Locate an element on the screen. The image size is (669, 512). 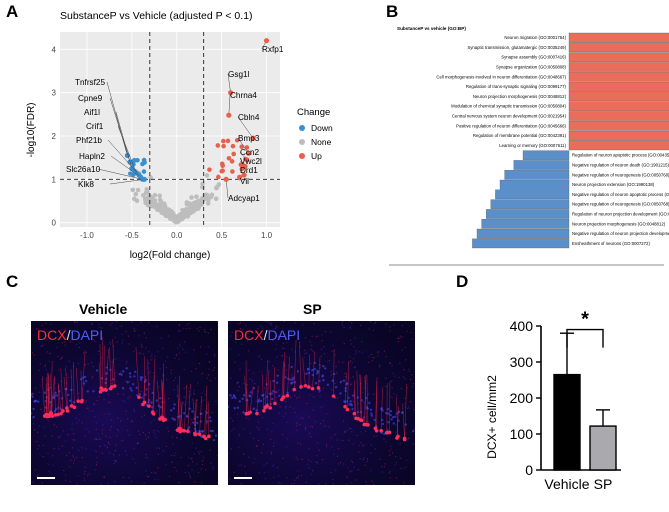
x-tick-label: -0.5 is located at coordinates (132, 235).